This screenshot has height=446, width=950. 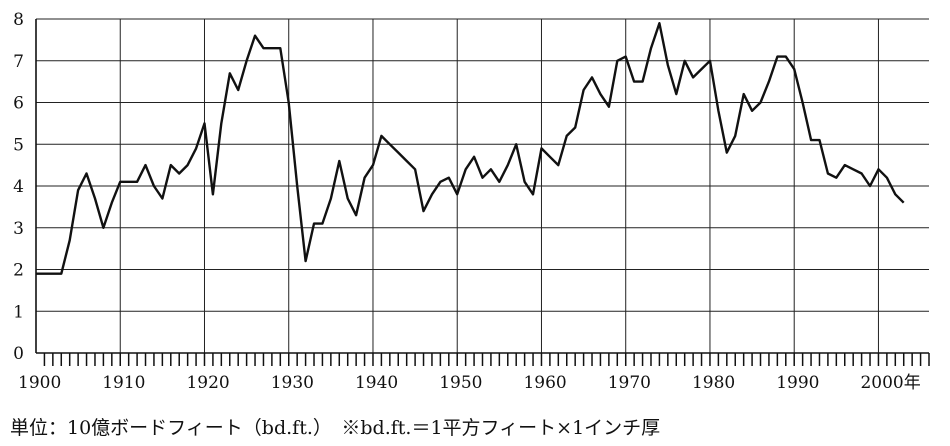 I want to click on y-tick-label: 7, so click(x=18, y=62).